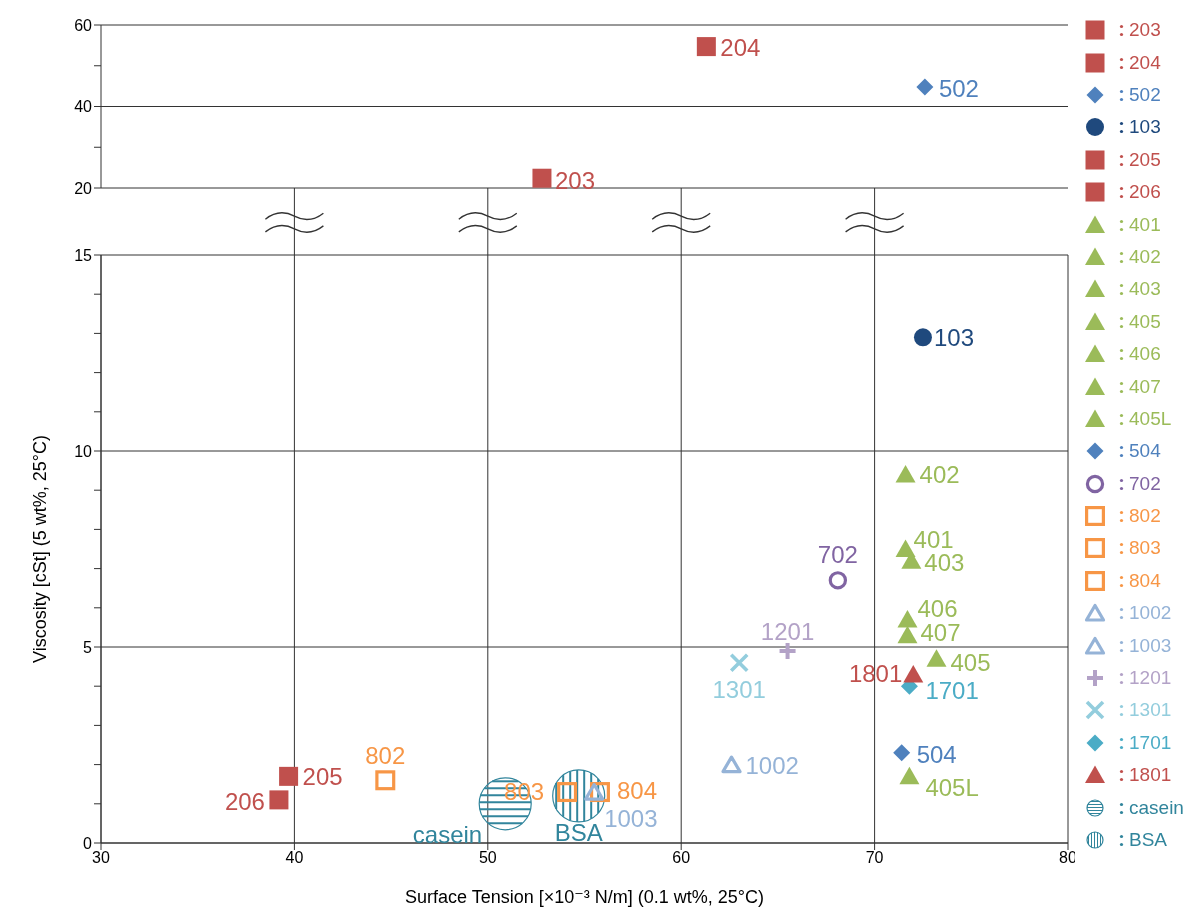 The image size is (1201, 912). I want to click on y-tick-label: 0, so click(88, 843).